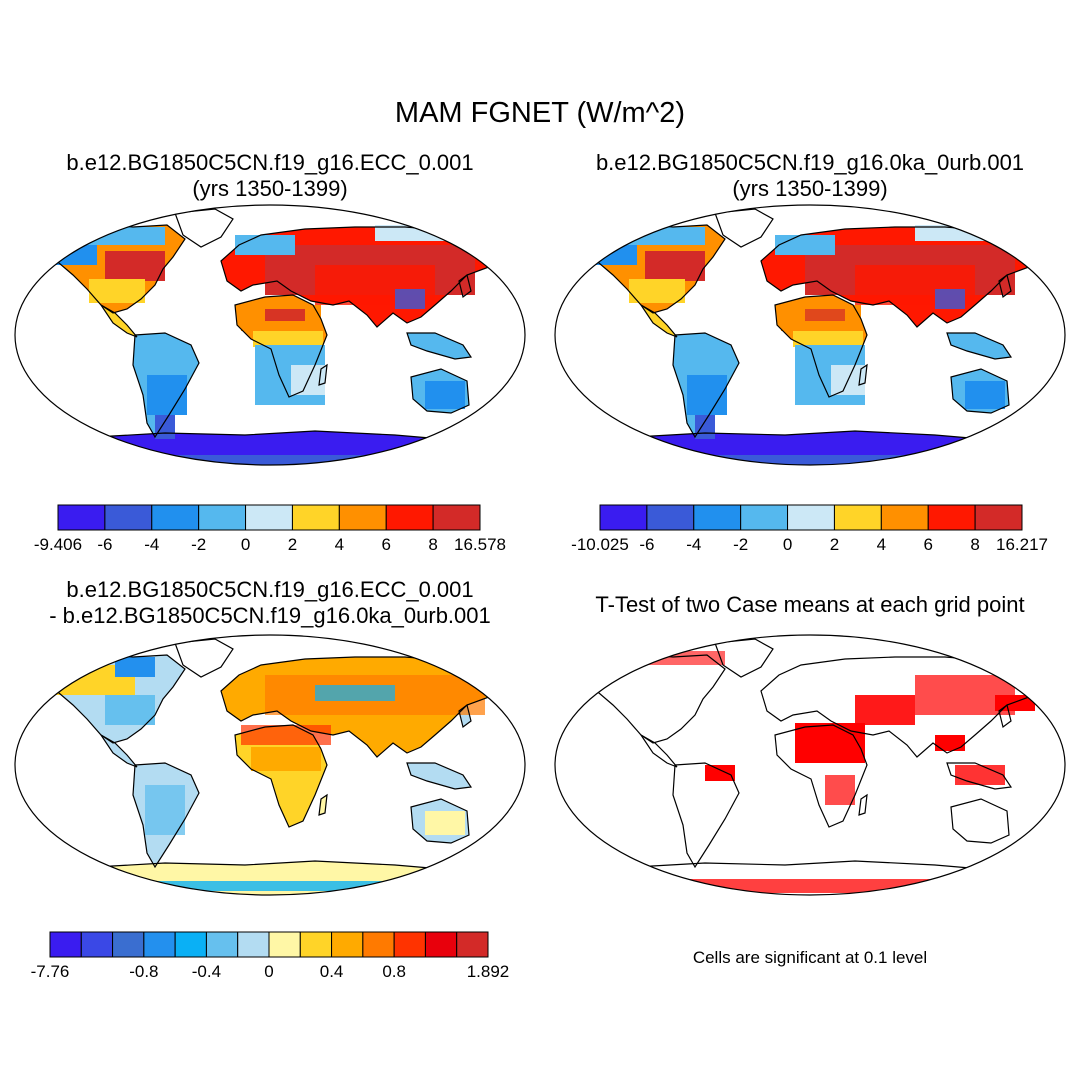 The width and height of the screenshot is (1080, 1080). Describe the element at coordinates (810, 188) in the screenshot. I see `panel2-subtitle: (yrs 1350-1399)` at that location.